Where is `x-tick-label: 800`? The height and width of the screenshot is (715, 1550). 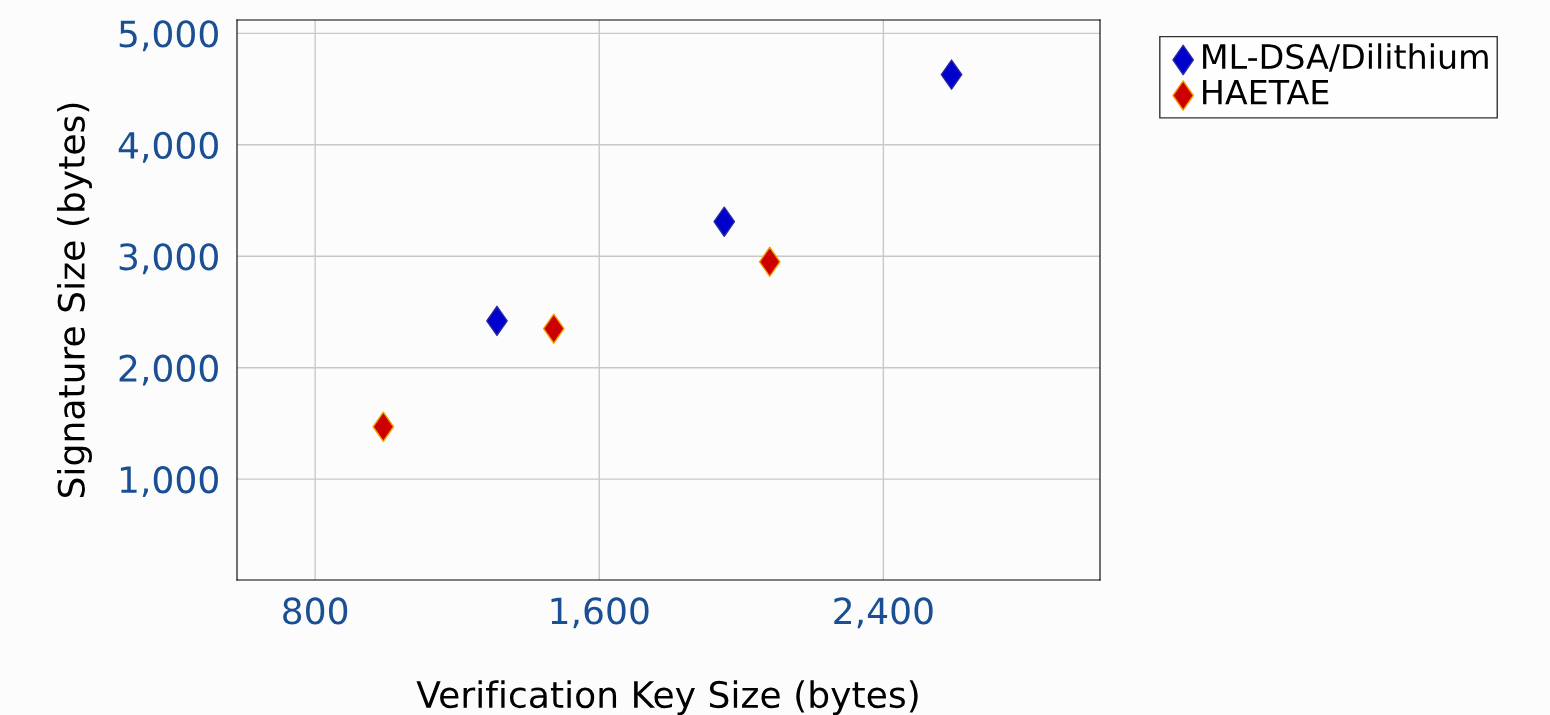 x-tick-label: 800 is located at coordinates (315, 611).